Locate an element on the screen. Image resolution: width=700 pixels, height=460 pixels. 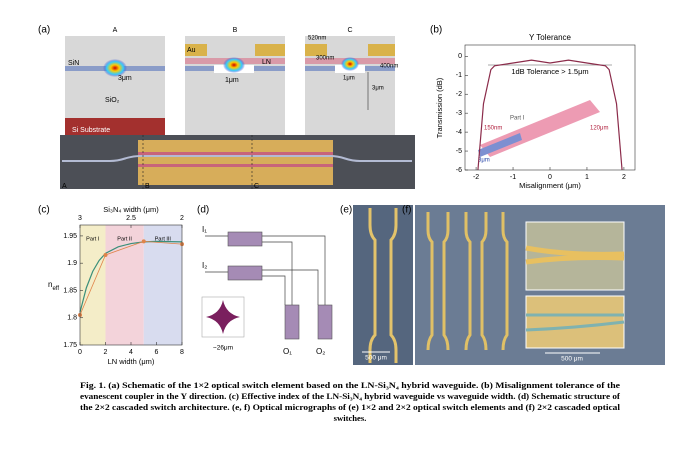
label: 300nm is located at coordinates (325, 59).